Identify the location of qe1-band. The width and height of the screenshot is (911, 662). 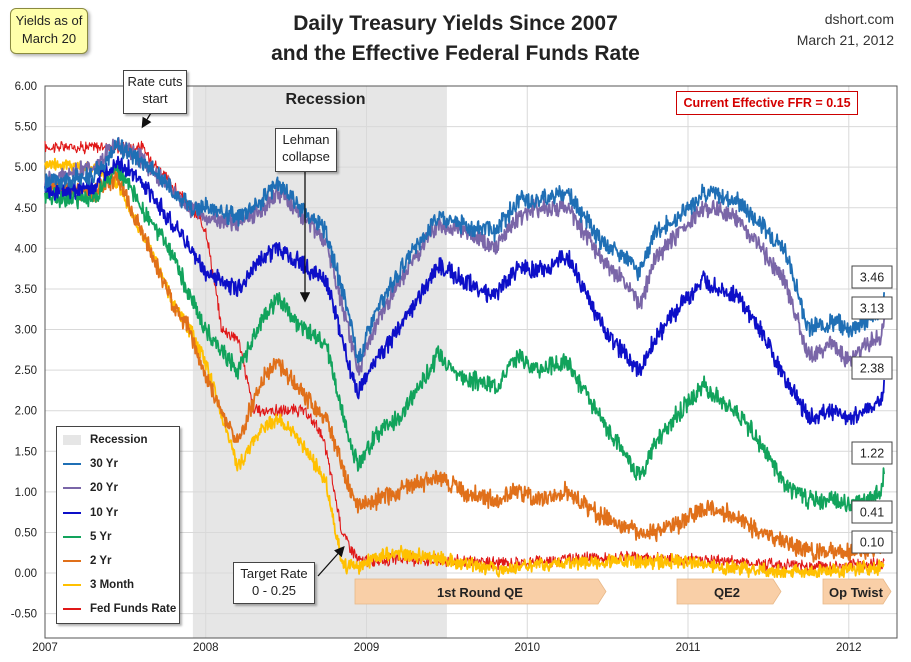
(480, 591).